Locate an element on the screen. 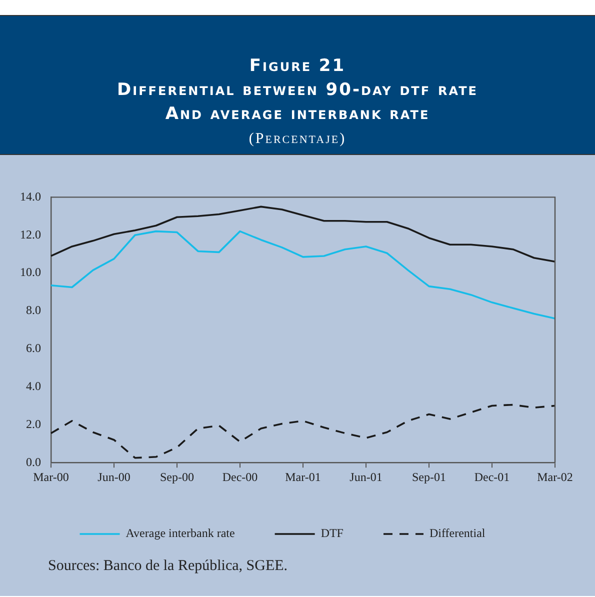  y-tick-label: 10.0 is located at coordinates (30, 272).